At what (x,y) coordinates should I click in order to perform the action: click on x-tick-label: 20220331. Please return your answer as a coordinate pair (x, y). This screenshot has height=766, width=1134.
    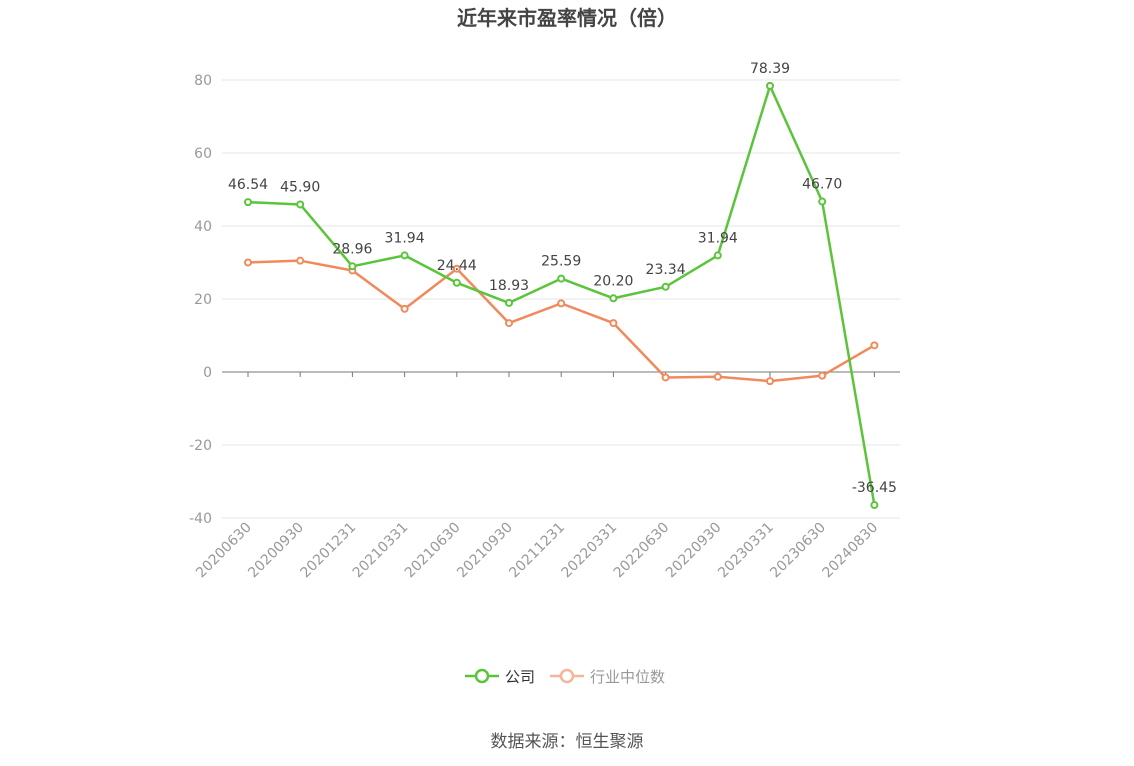
    Looking at the image, I should click on (590, 551).